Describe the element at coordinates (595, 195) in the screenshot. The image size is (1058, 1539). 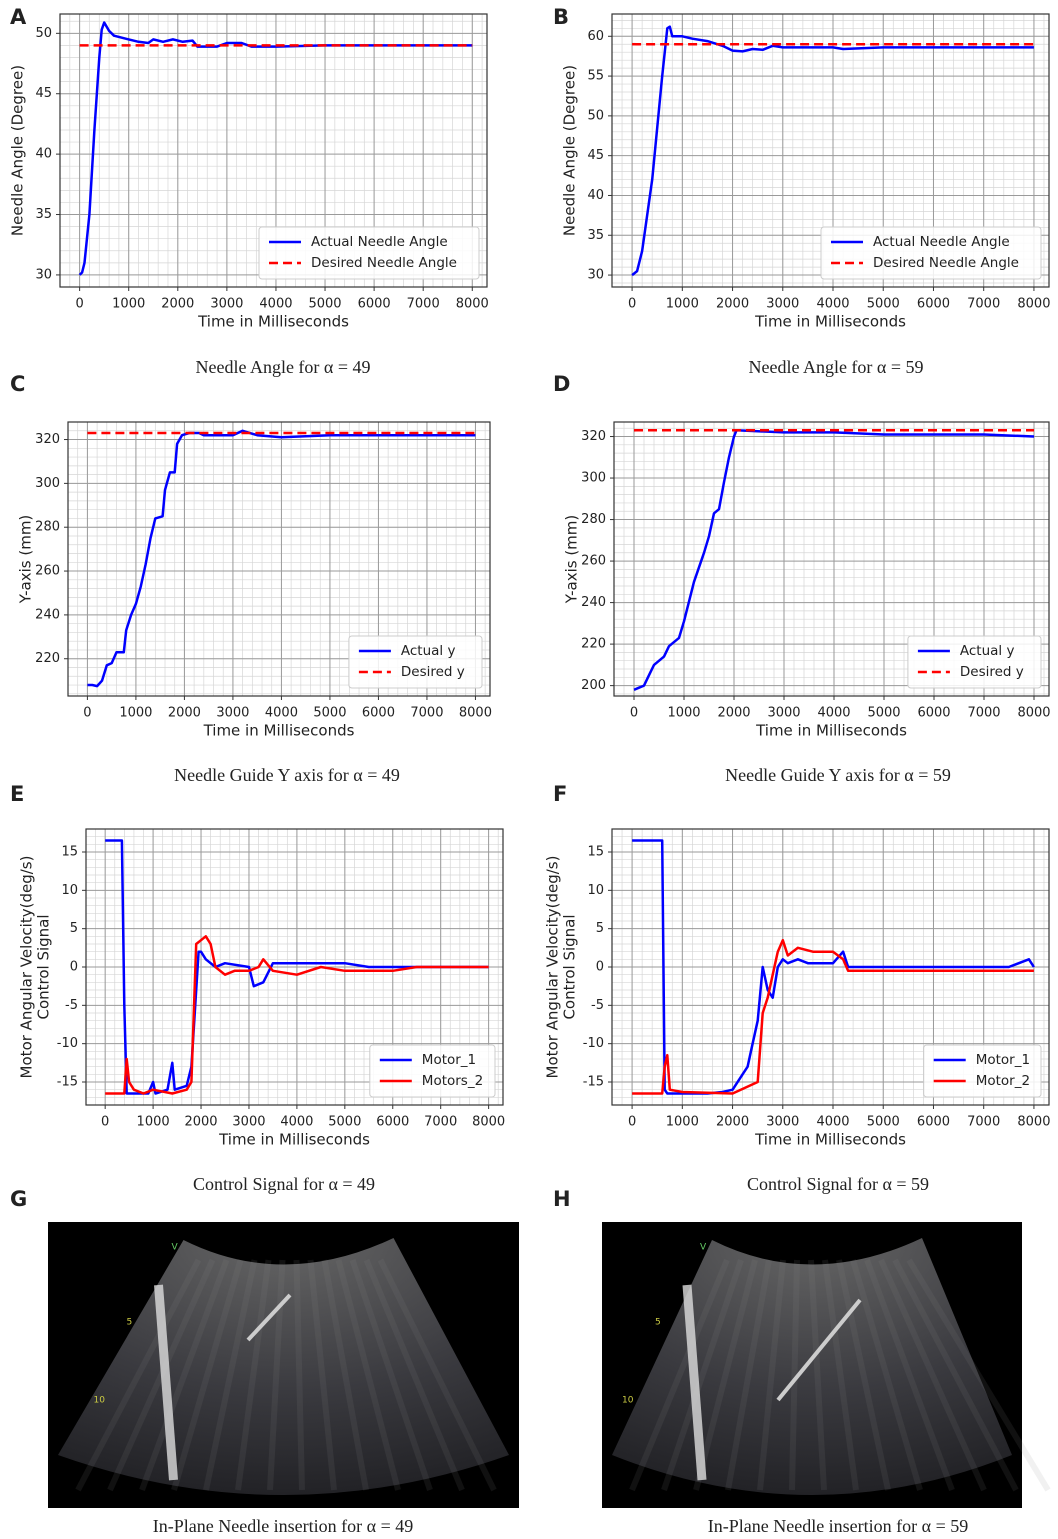
I see `y-tick-label: 40` at that location.